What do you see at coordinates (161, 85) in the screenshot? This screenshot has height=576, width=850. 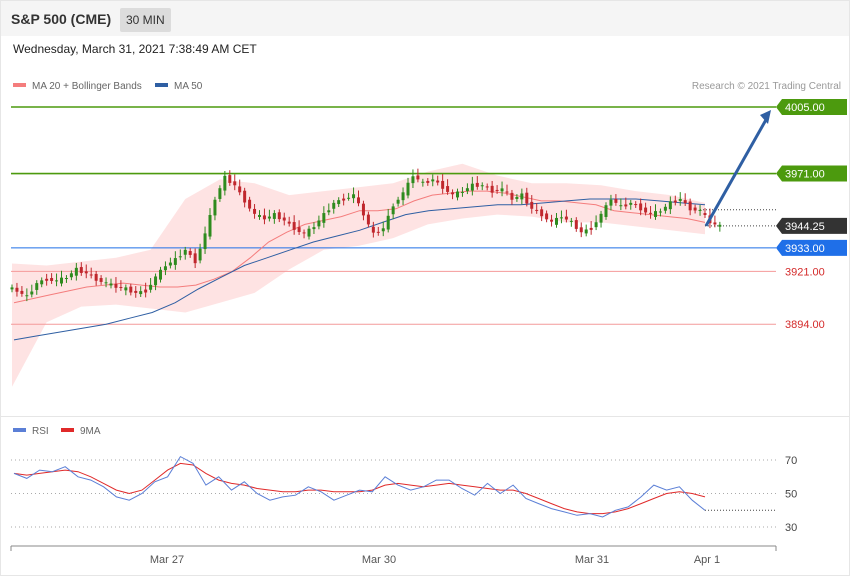 I see `legend-swatch-ma50` at bounding box center [161, 85].